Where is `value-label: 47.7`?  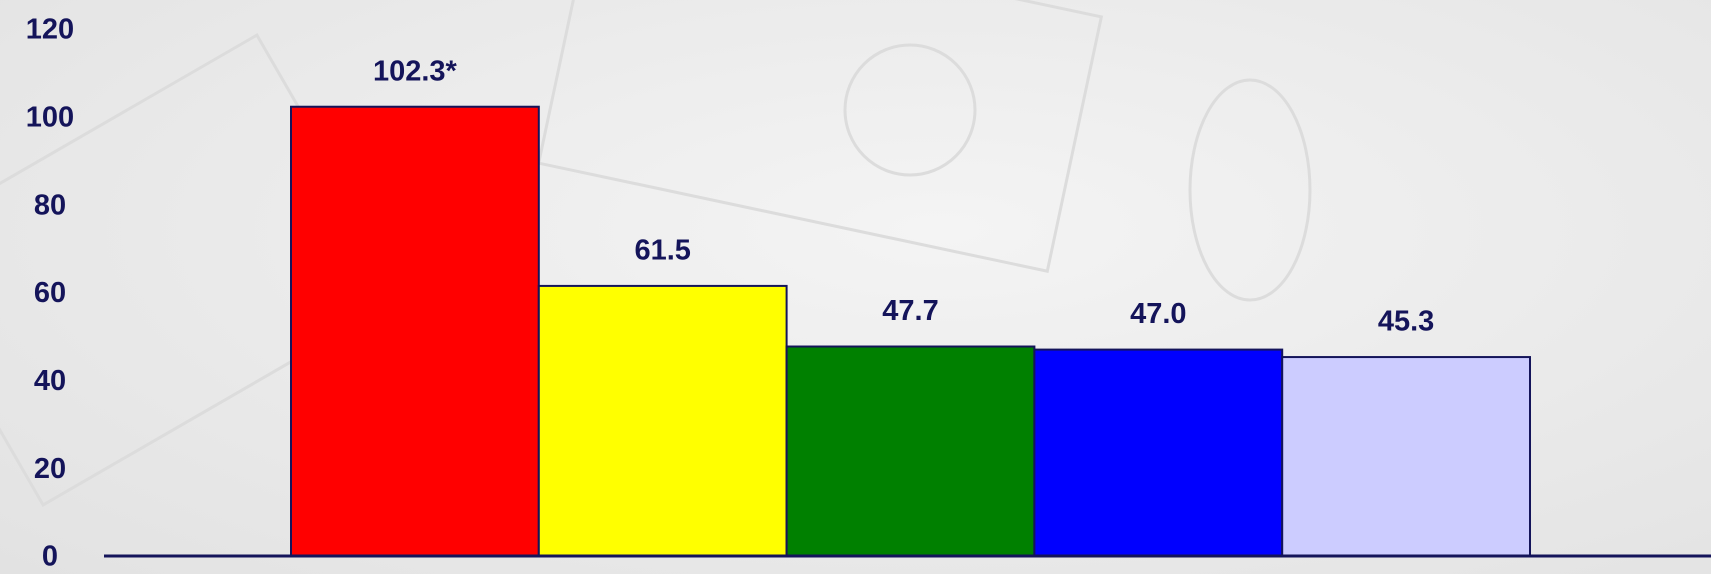 value-label: 47.7 is located at coordinates (910, 311).